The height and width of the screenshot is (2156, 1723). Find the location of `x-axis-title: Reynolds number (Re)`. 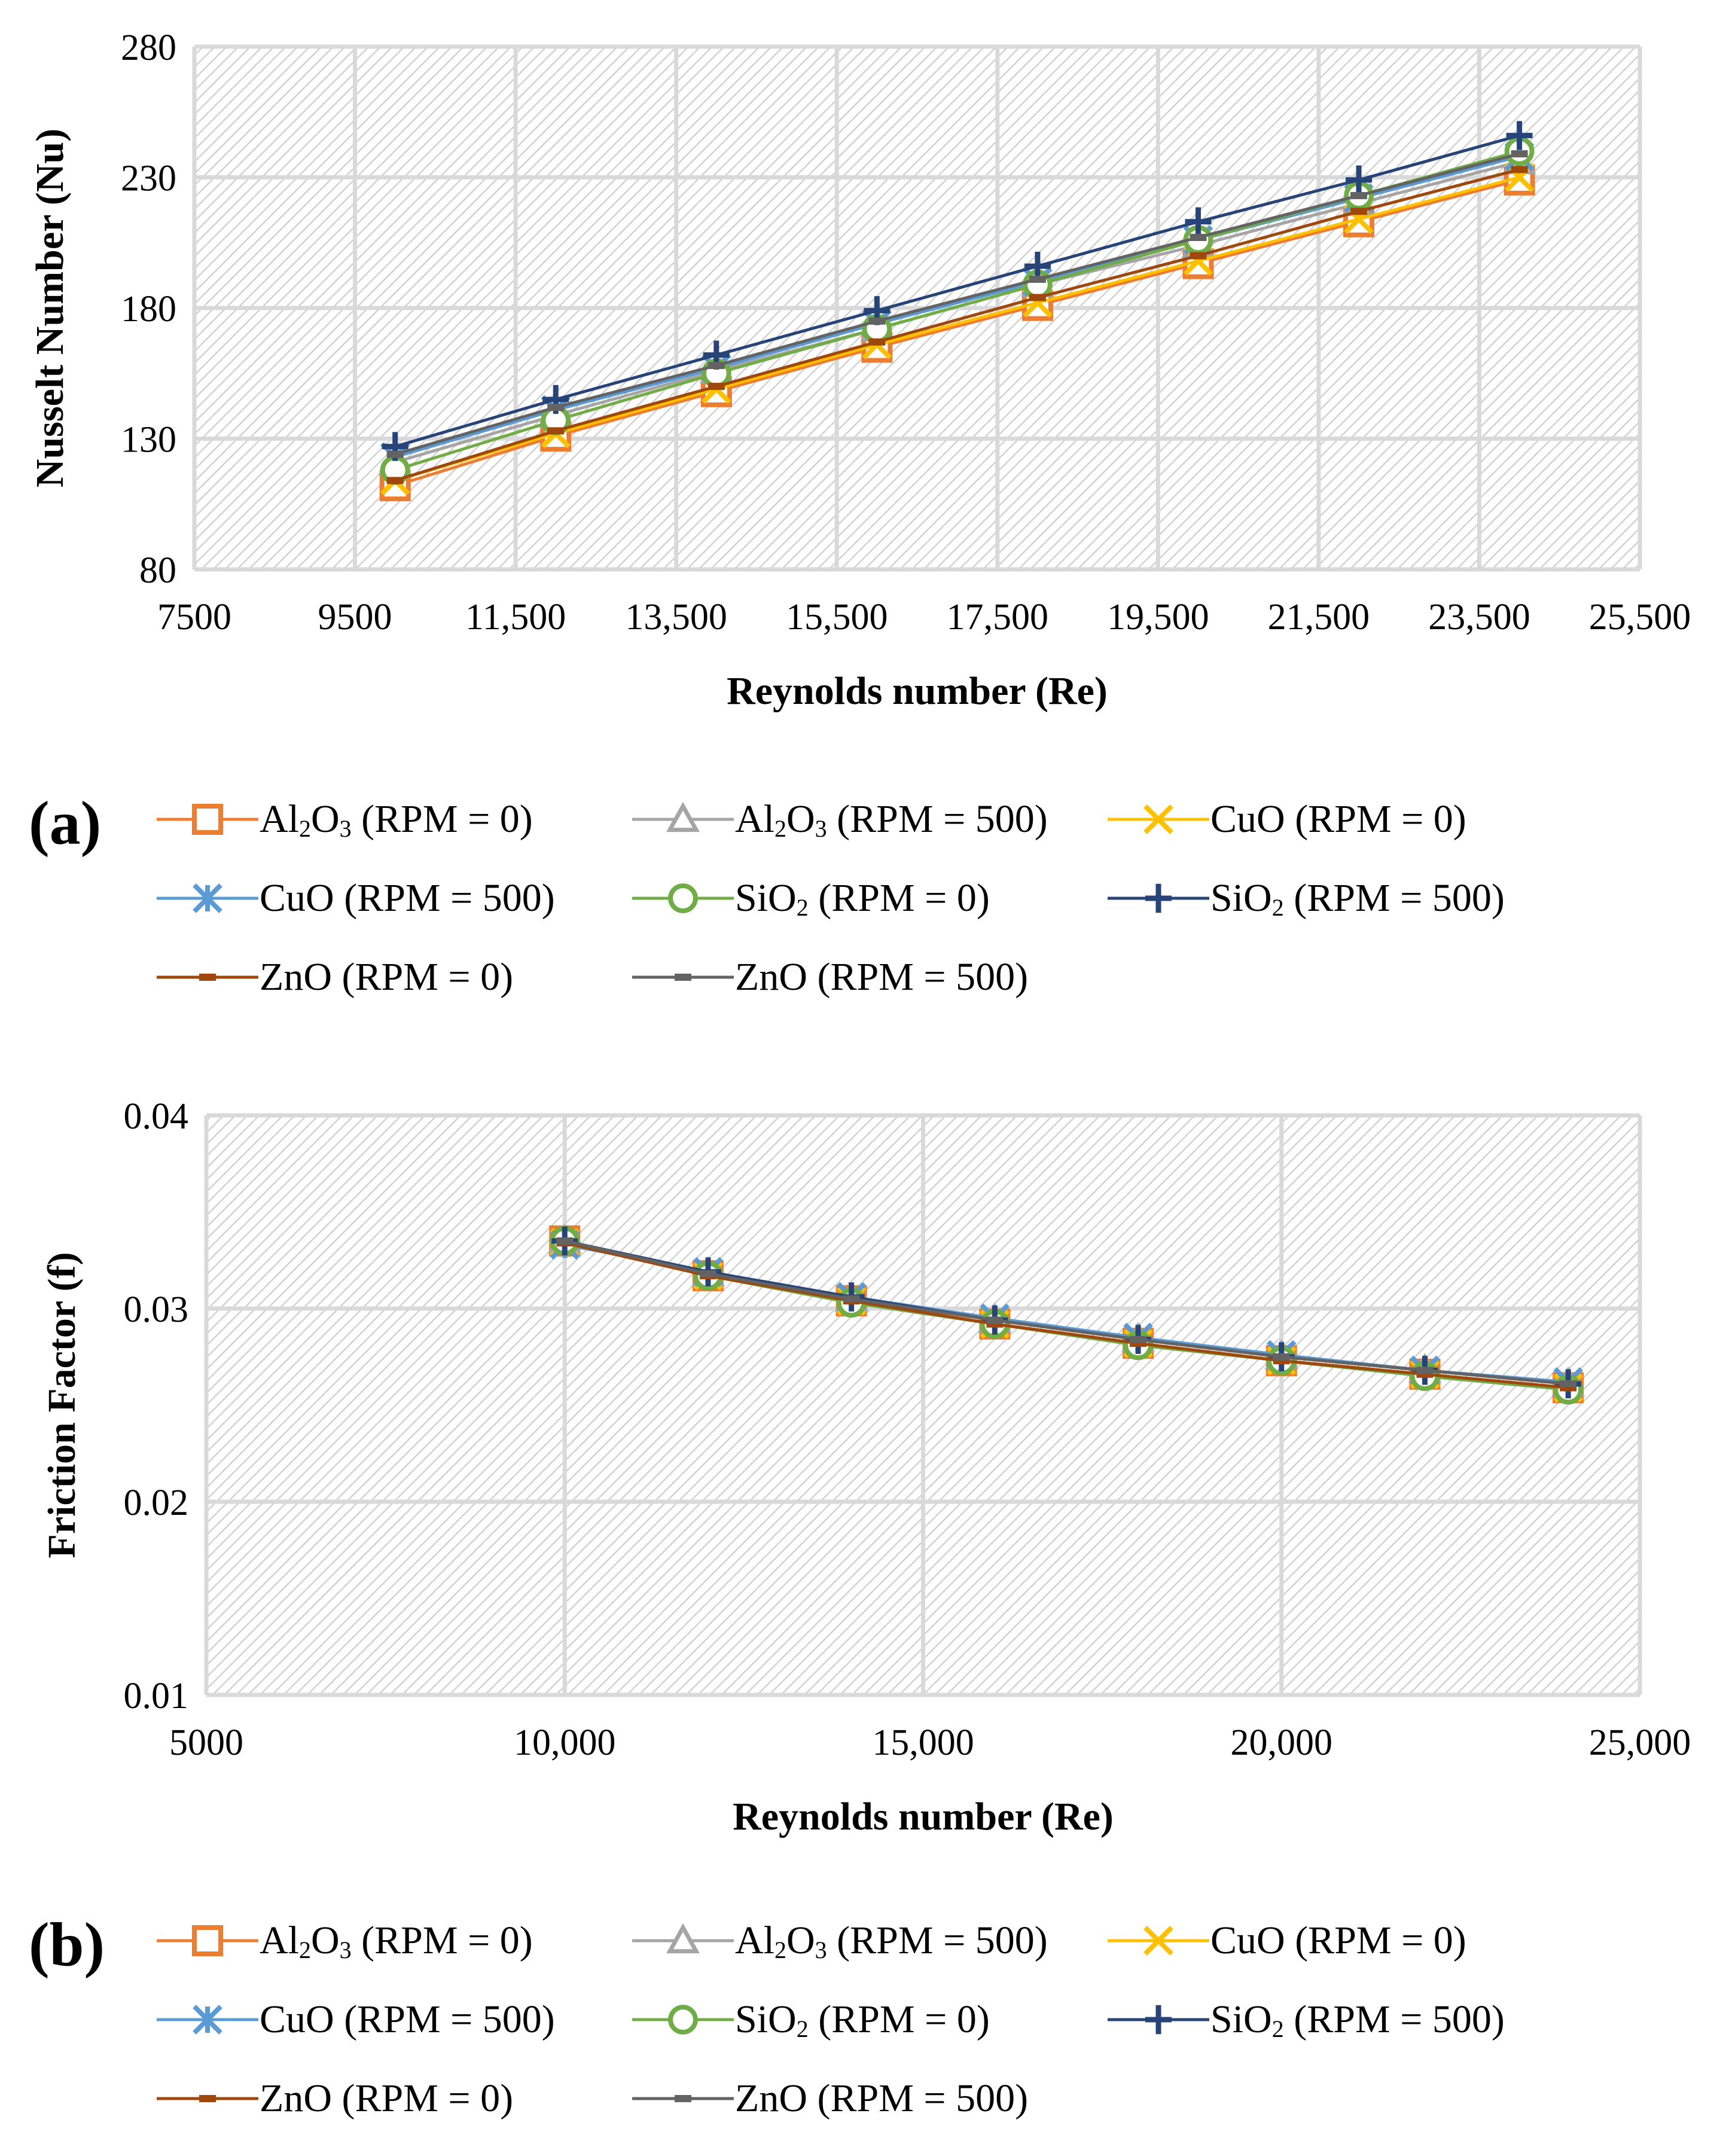

x-axis-title: Reynolds number (Re) is located at coordinates (923, 1816).